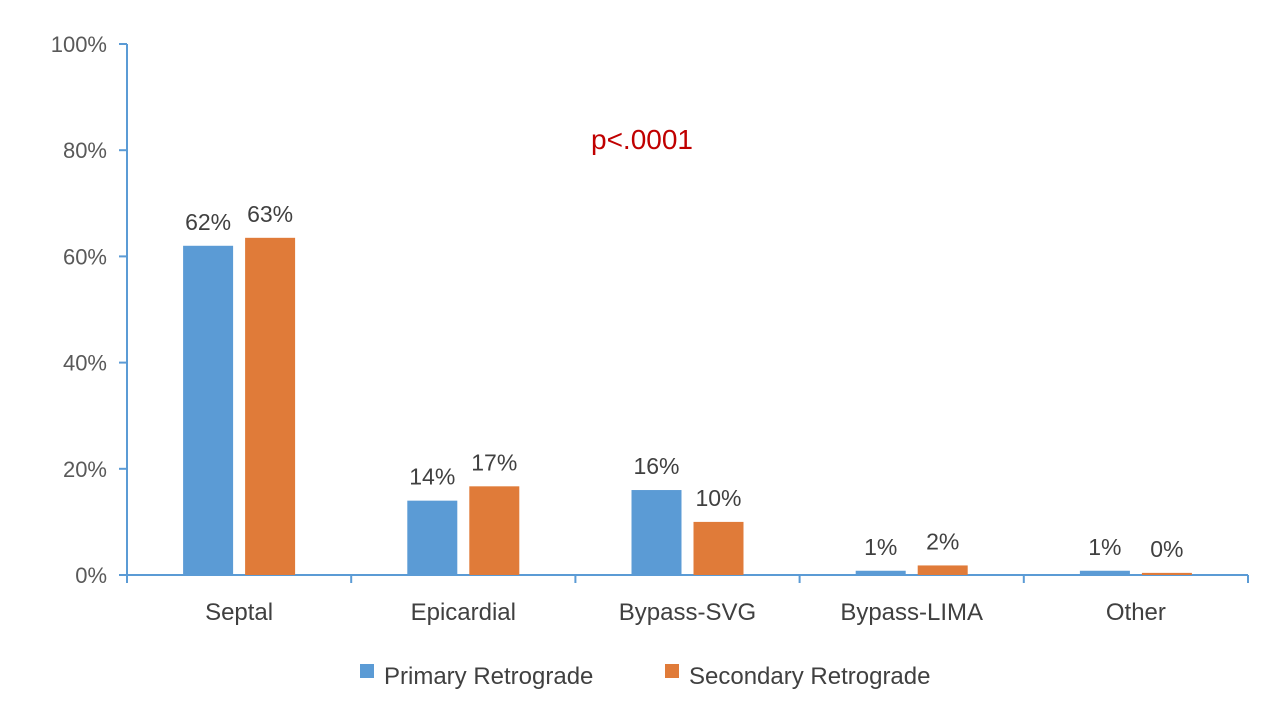 The height and width of the screenshot is (712, 1276). What do you see at coordinates (85, 150) in the screenshot?
I see `y-tick-label: 80%` at bounding box center [85, 150].